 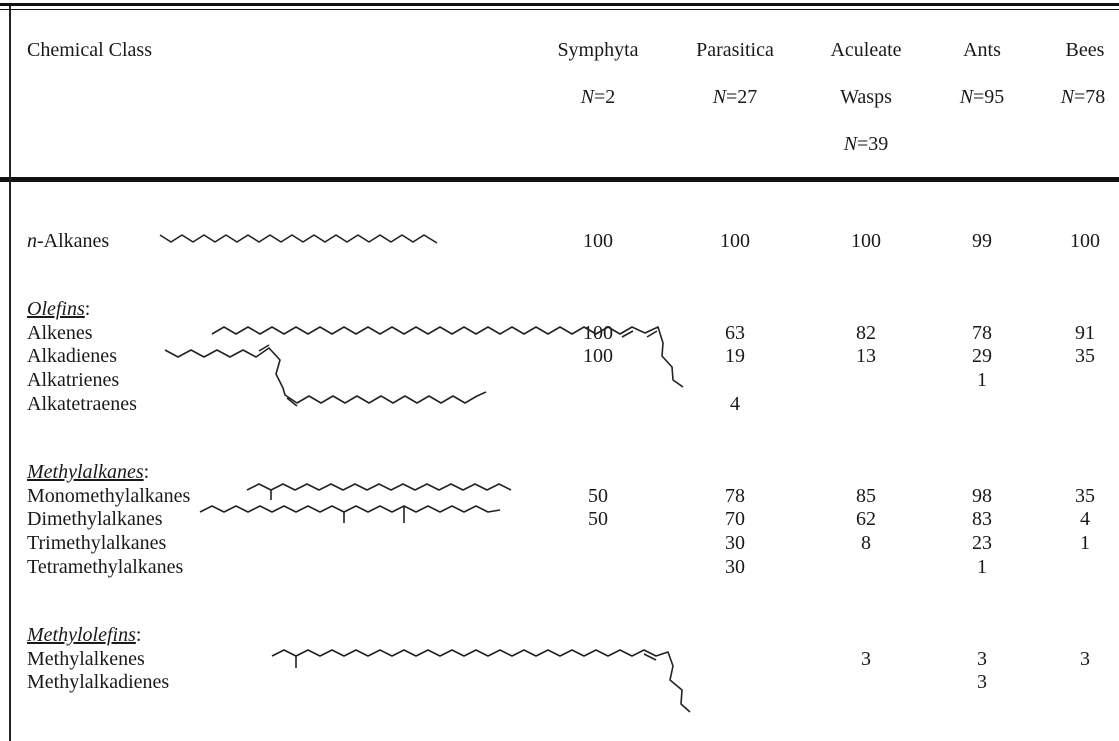 I want to click on row-alkenes-label: Alkenes, so click(x=60, y=333).